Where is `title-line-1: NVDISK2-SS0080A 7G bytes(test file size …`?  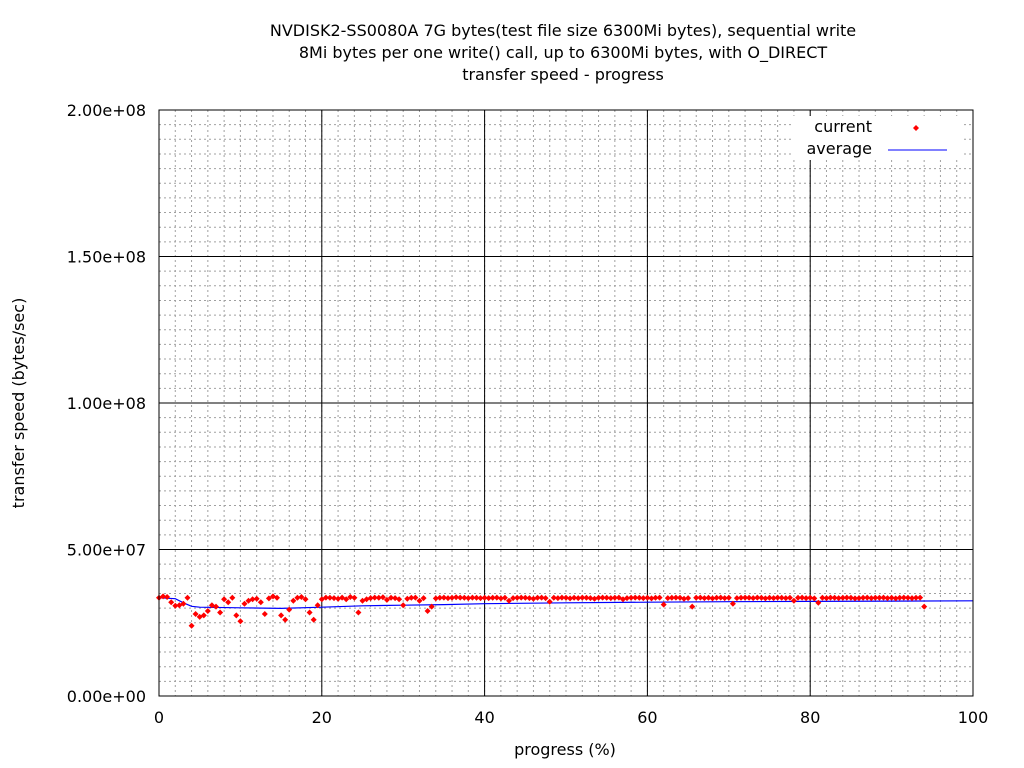 title-line-1: NVDISK2-SS0080A 7G bytes(test file size … is located at coordinates (563, 30).